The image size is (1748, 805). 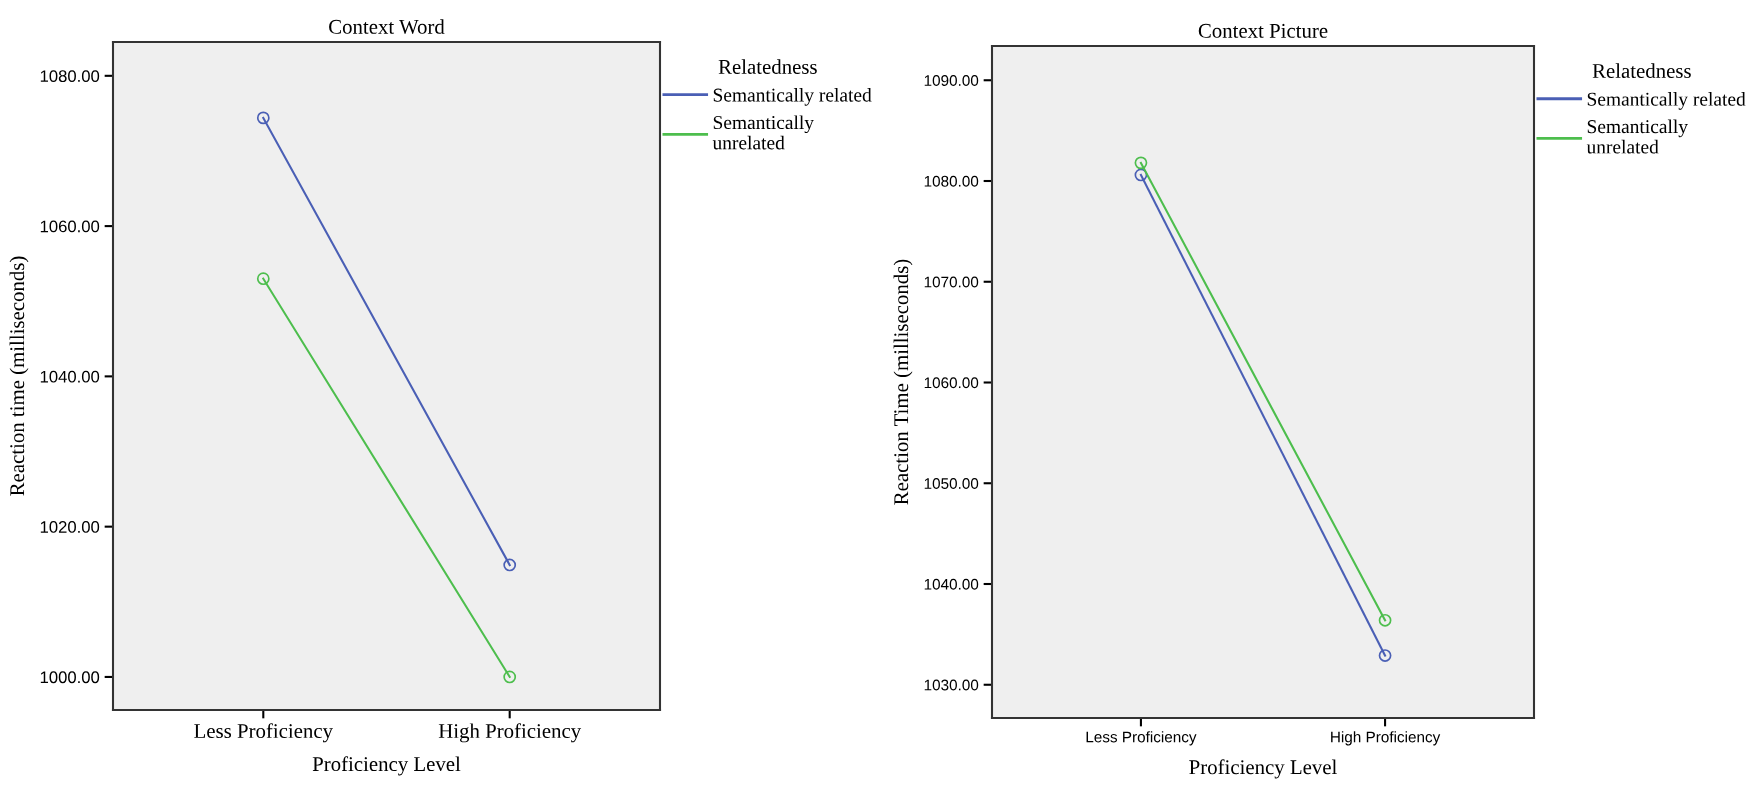 I want to click on y-tick-label: 1090.00, so click(x=951, y=80).